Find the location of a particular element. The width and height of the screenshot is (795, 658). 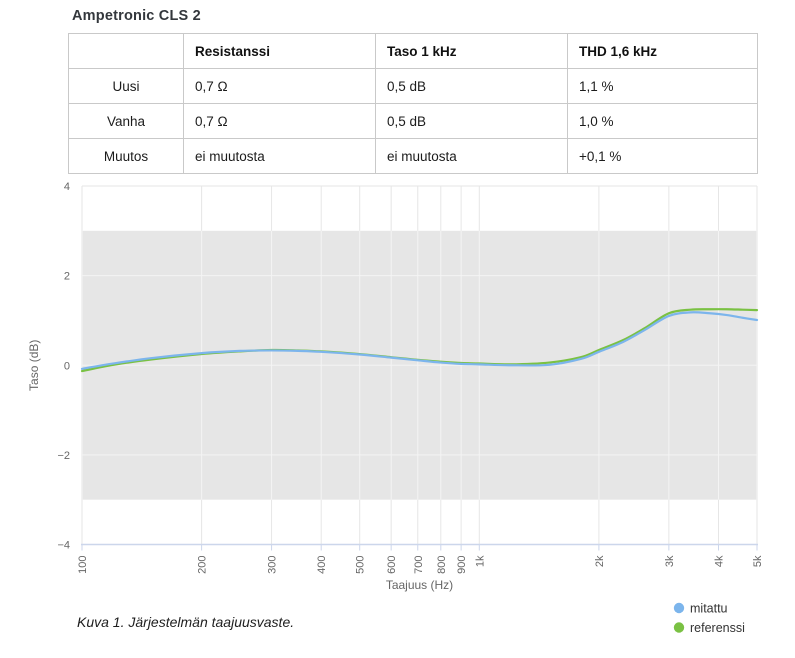

legend-label: mitattu is located at coordinates (709, 609).